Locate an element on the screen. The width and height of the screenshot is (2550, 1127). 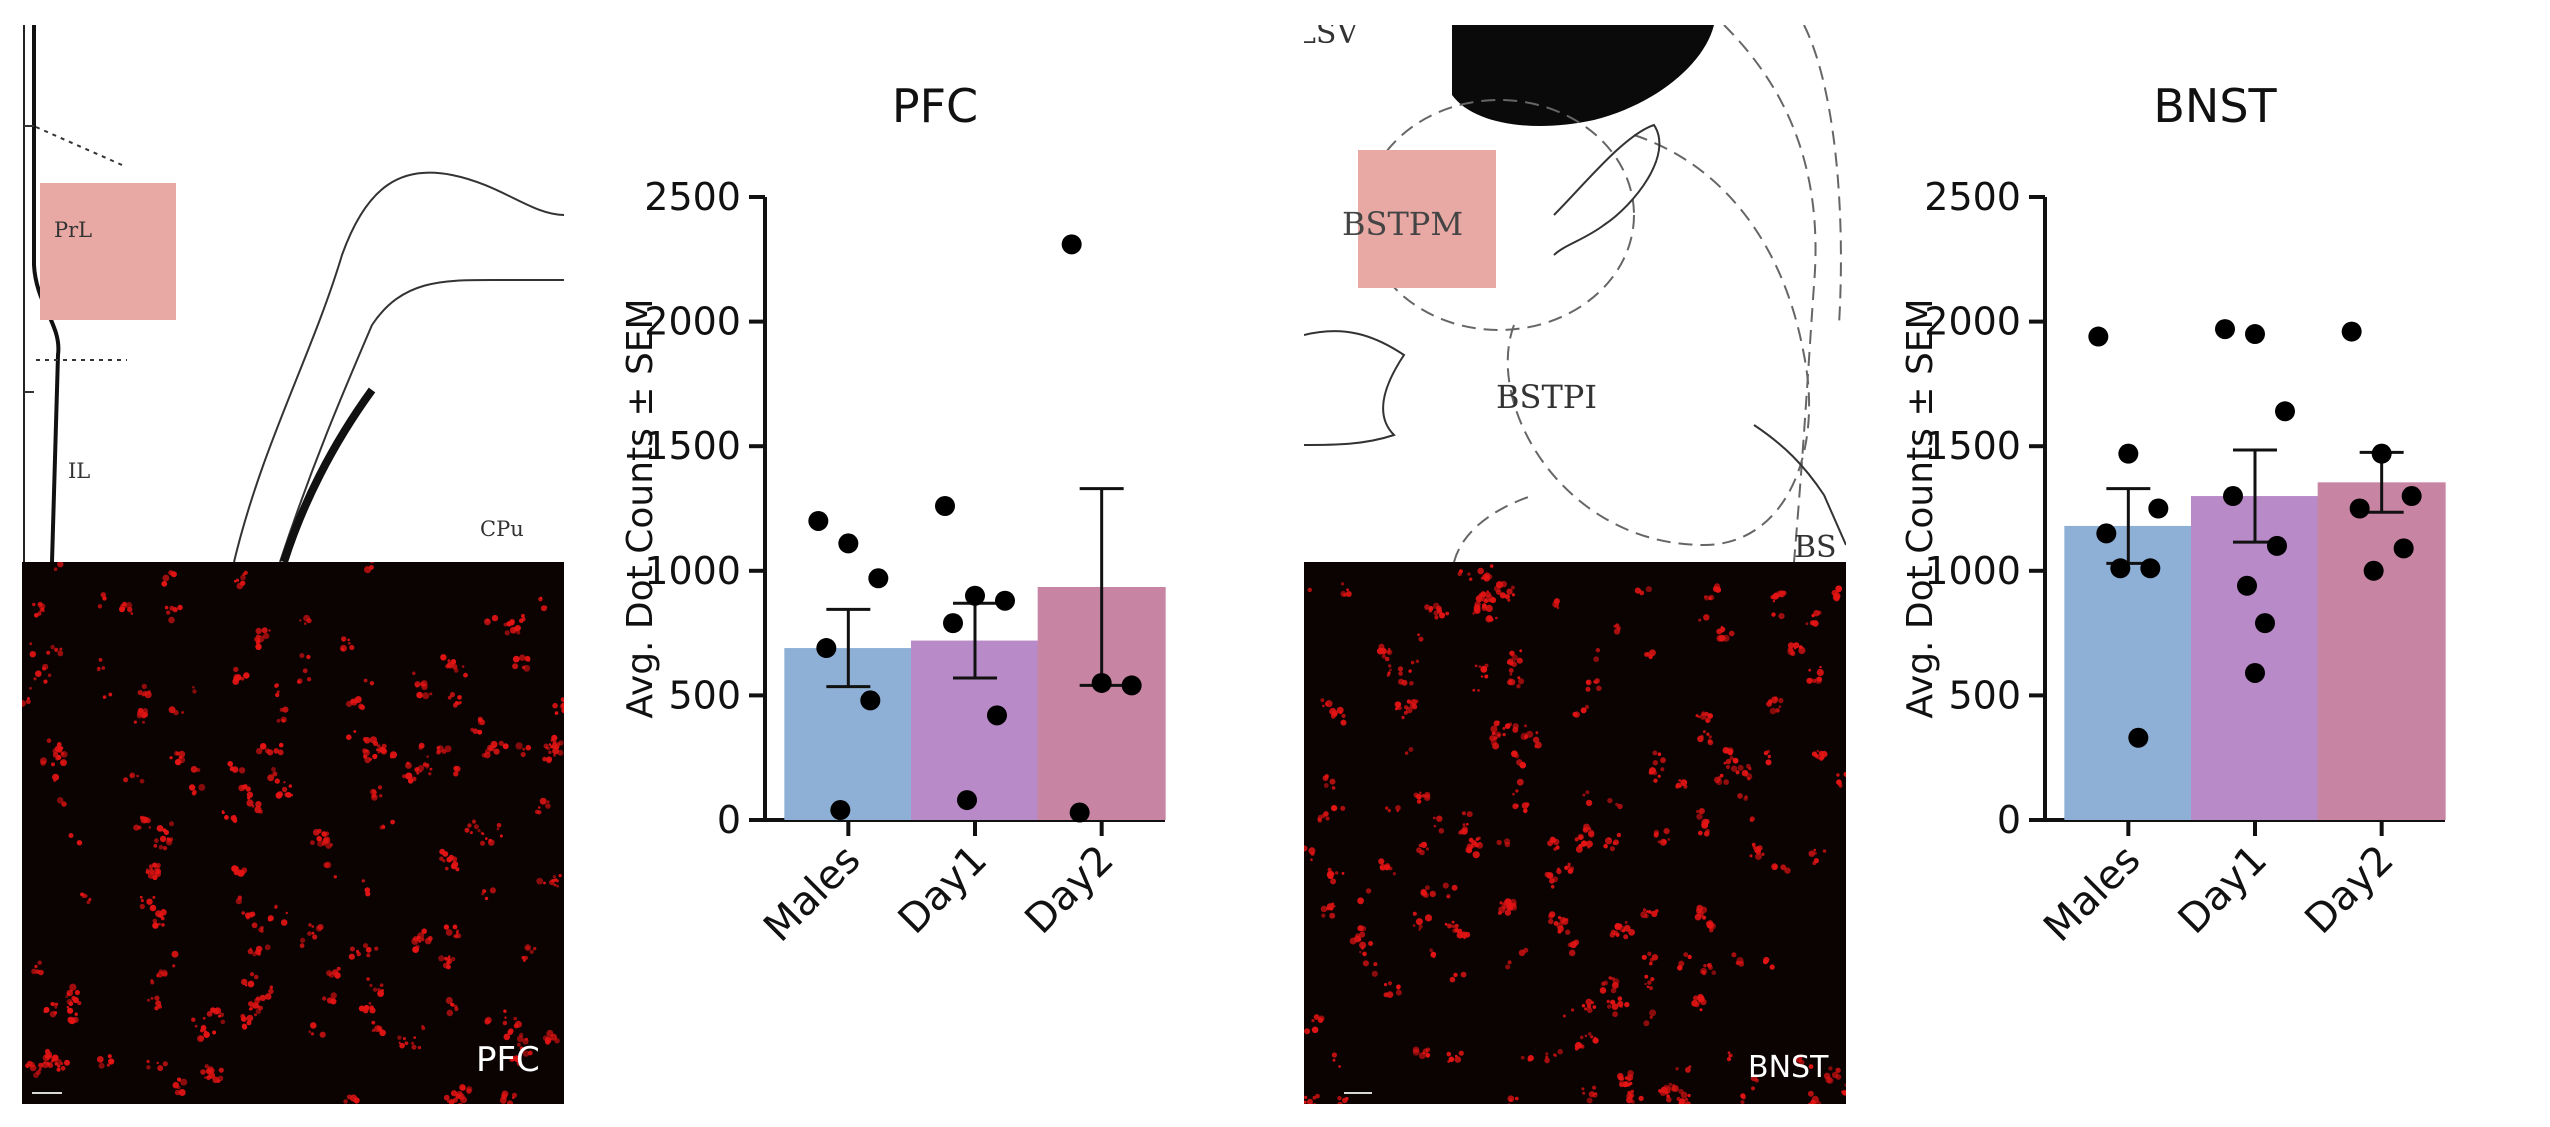
pfc-x-tick-label-day1: Day1 is located at coordinates (943, 890).